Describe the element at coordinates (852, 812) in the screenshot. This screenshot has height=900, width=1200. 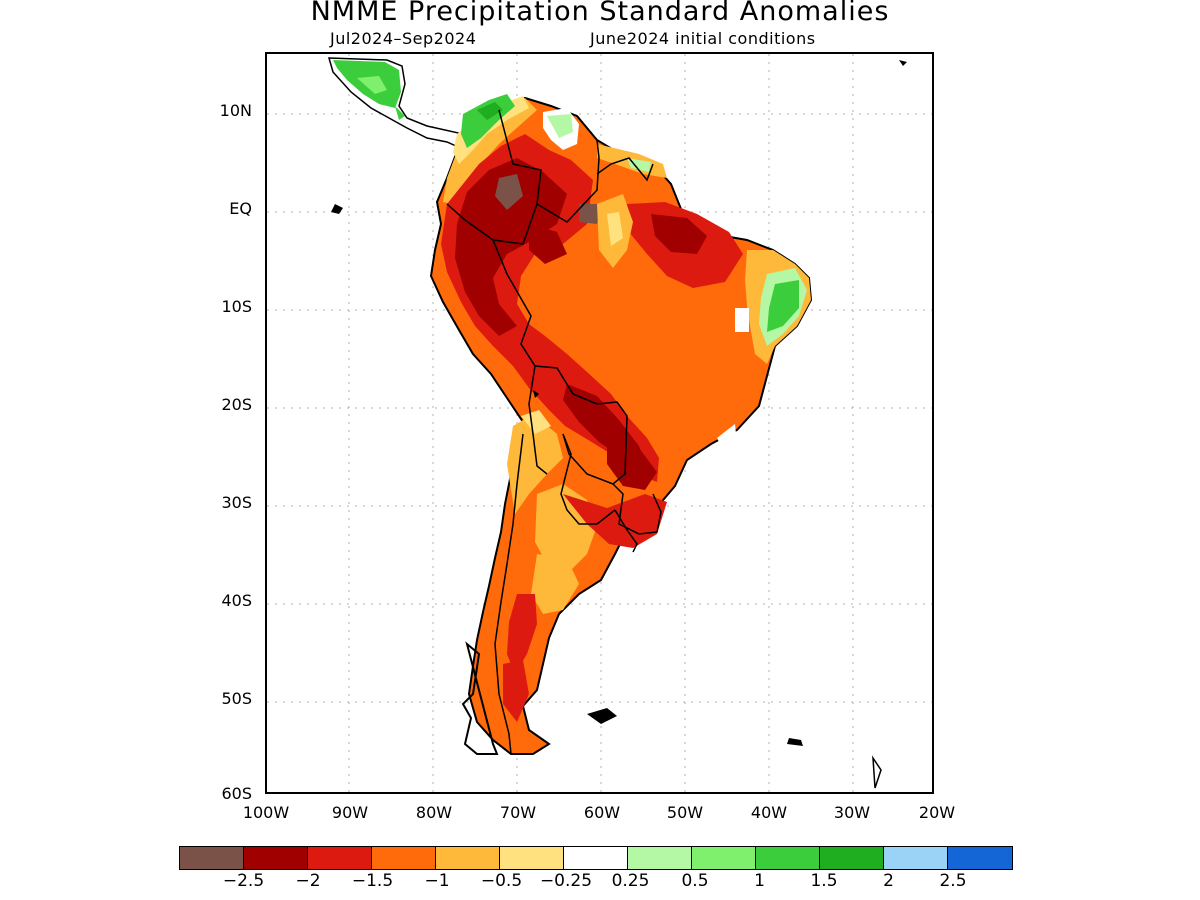
I see `lon-label-30w: 30W` at that location.